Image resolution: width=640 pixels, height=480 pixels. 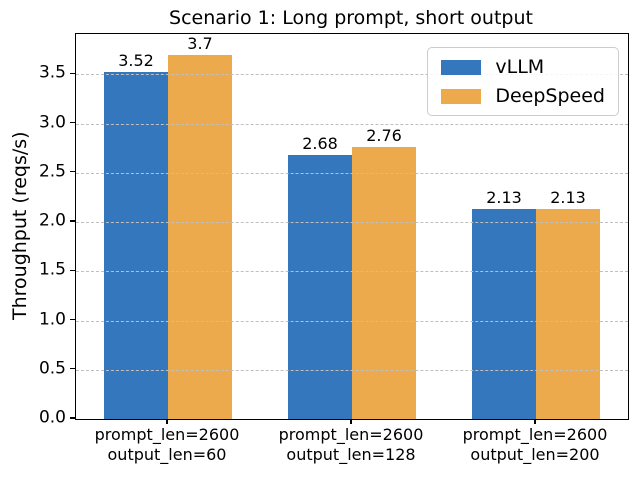 What do you see at coordinates (52, 417) in the screenshot?
I see `y-tick-label: 0.0` at bounding box center [52, 417].